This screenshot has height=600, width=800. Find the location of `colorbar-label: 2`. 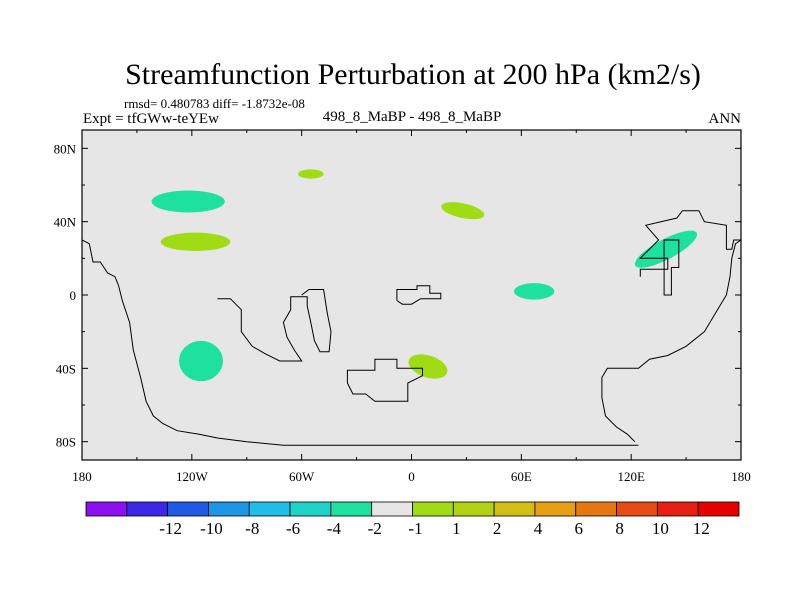

colorbar-label: 2 is located at coordinates (497, 528).